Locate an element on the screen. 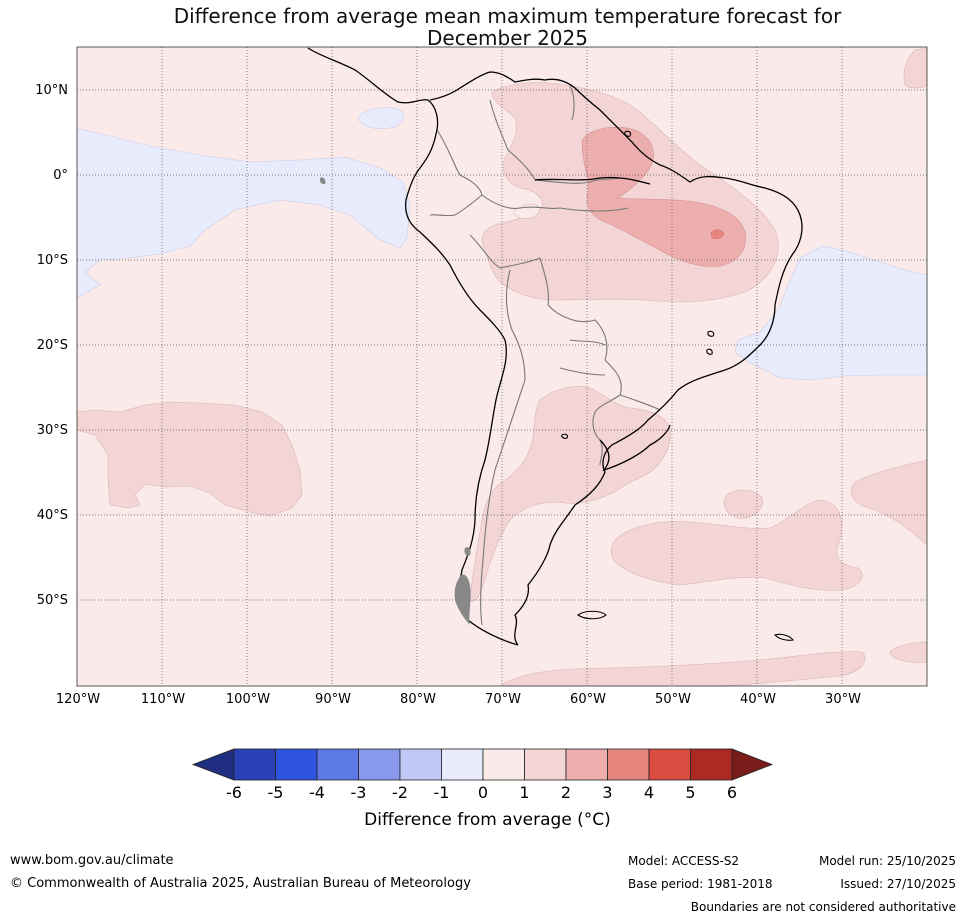  lon-label-60w: 60°W is located at coordinates (588, 699).